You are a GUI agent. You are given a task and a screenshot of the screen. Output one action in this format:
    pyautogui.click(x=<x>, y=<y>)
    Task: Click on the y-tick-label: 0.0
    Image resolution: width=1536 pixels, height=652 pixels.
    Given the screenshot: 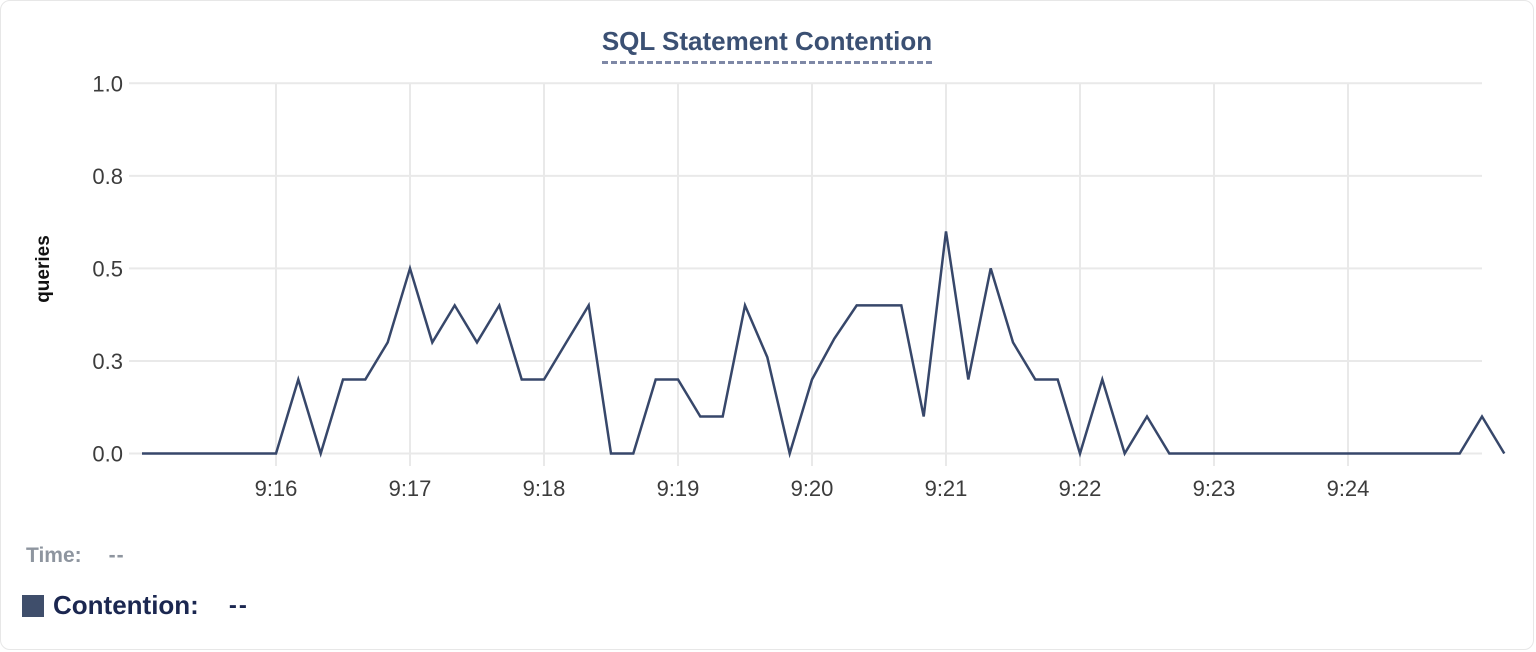 What is the action you would take?
    pyautogui.click(x=107, y=454)
    